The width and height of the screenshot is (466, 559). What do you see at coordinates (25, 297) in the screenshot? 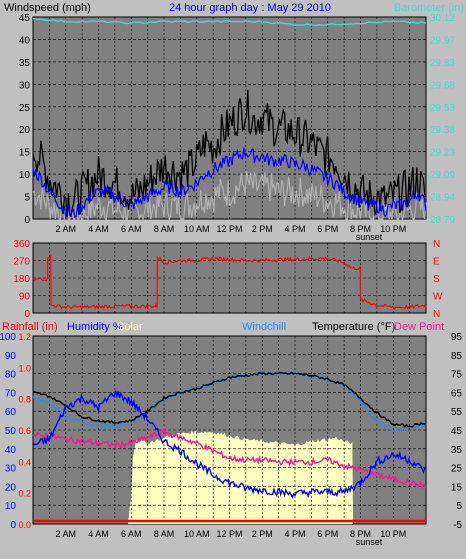
I see `y-tick-label: 90` at bounding box center [25, 297].